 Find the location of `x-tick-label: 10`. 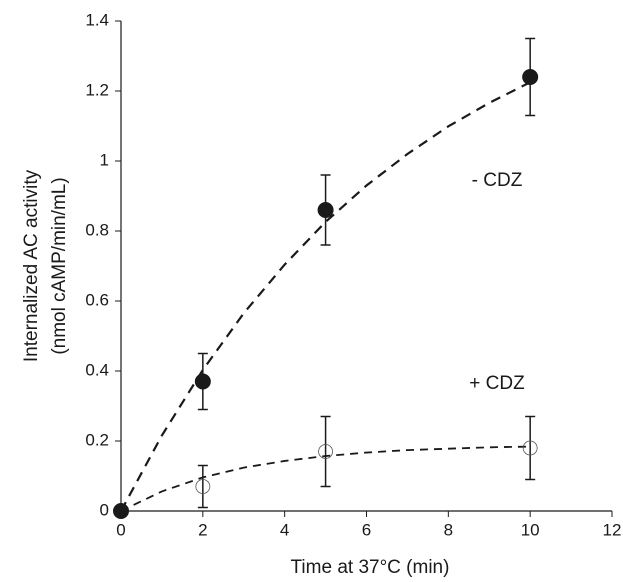

x-tick-label: 10 is located at coordinates (530, 529).